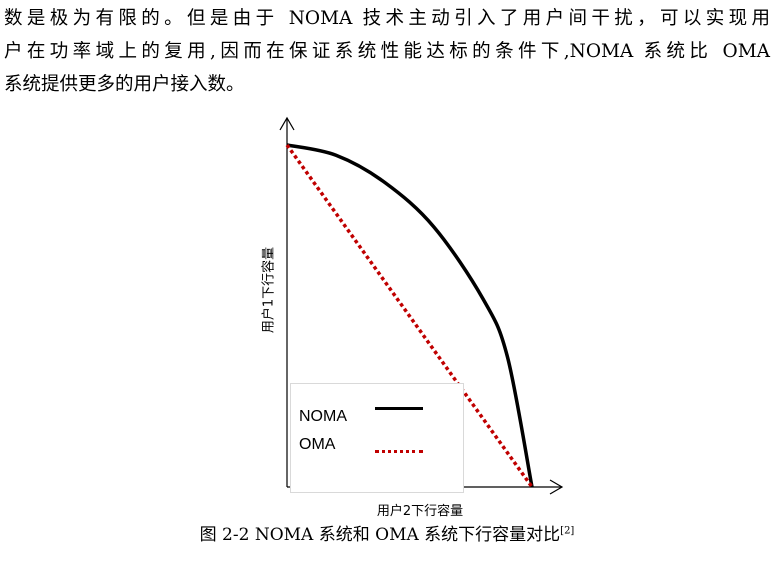 The image size is (774, 561). Describe the element at coordinates (124, 84) in the screenshot. I see `paragraph-line-3: 系统提供更多的用户接入数。` at that location.